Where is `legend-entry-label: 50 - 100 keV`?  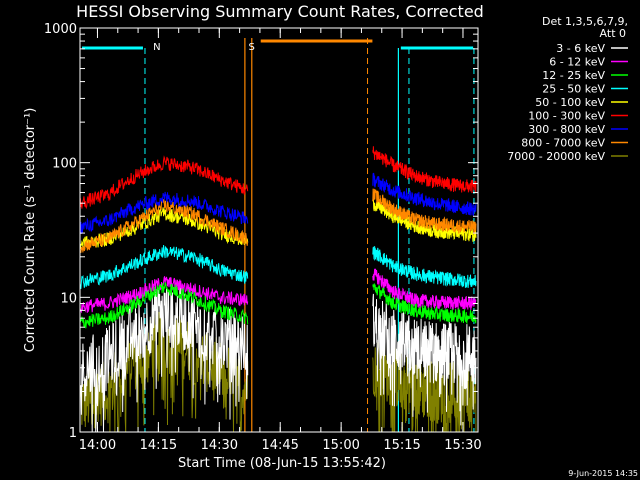
legend-entry-label: 50 - 100 keV is located at coordinates (570, 102).